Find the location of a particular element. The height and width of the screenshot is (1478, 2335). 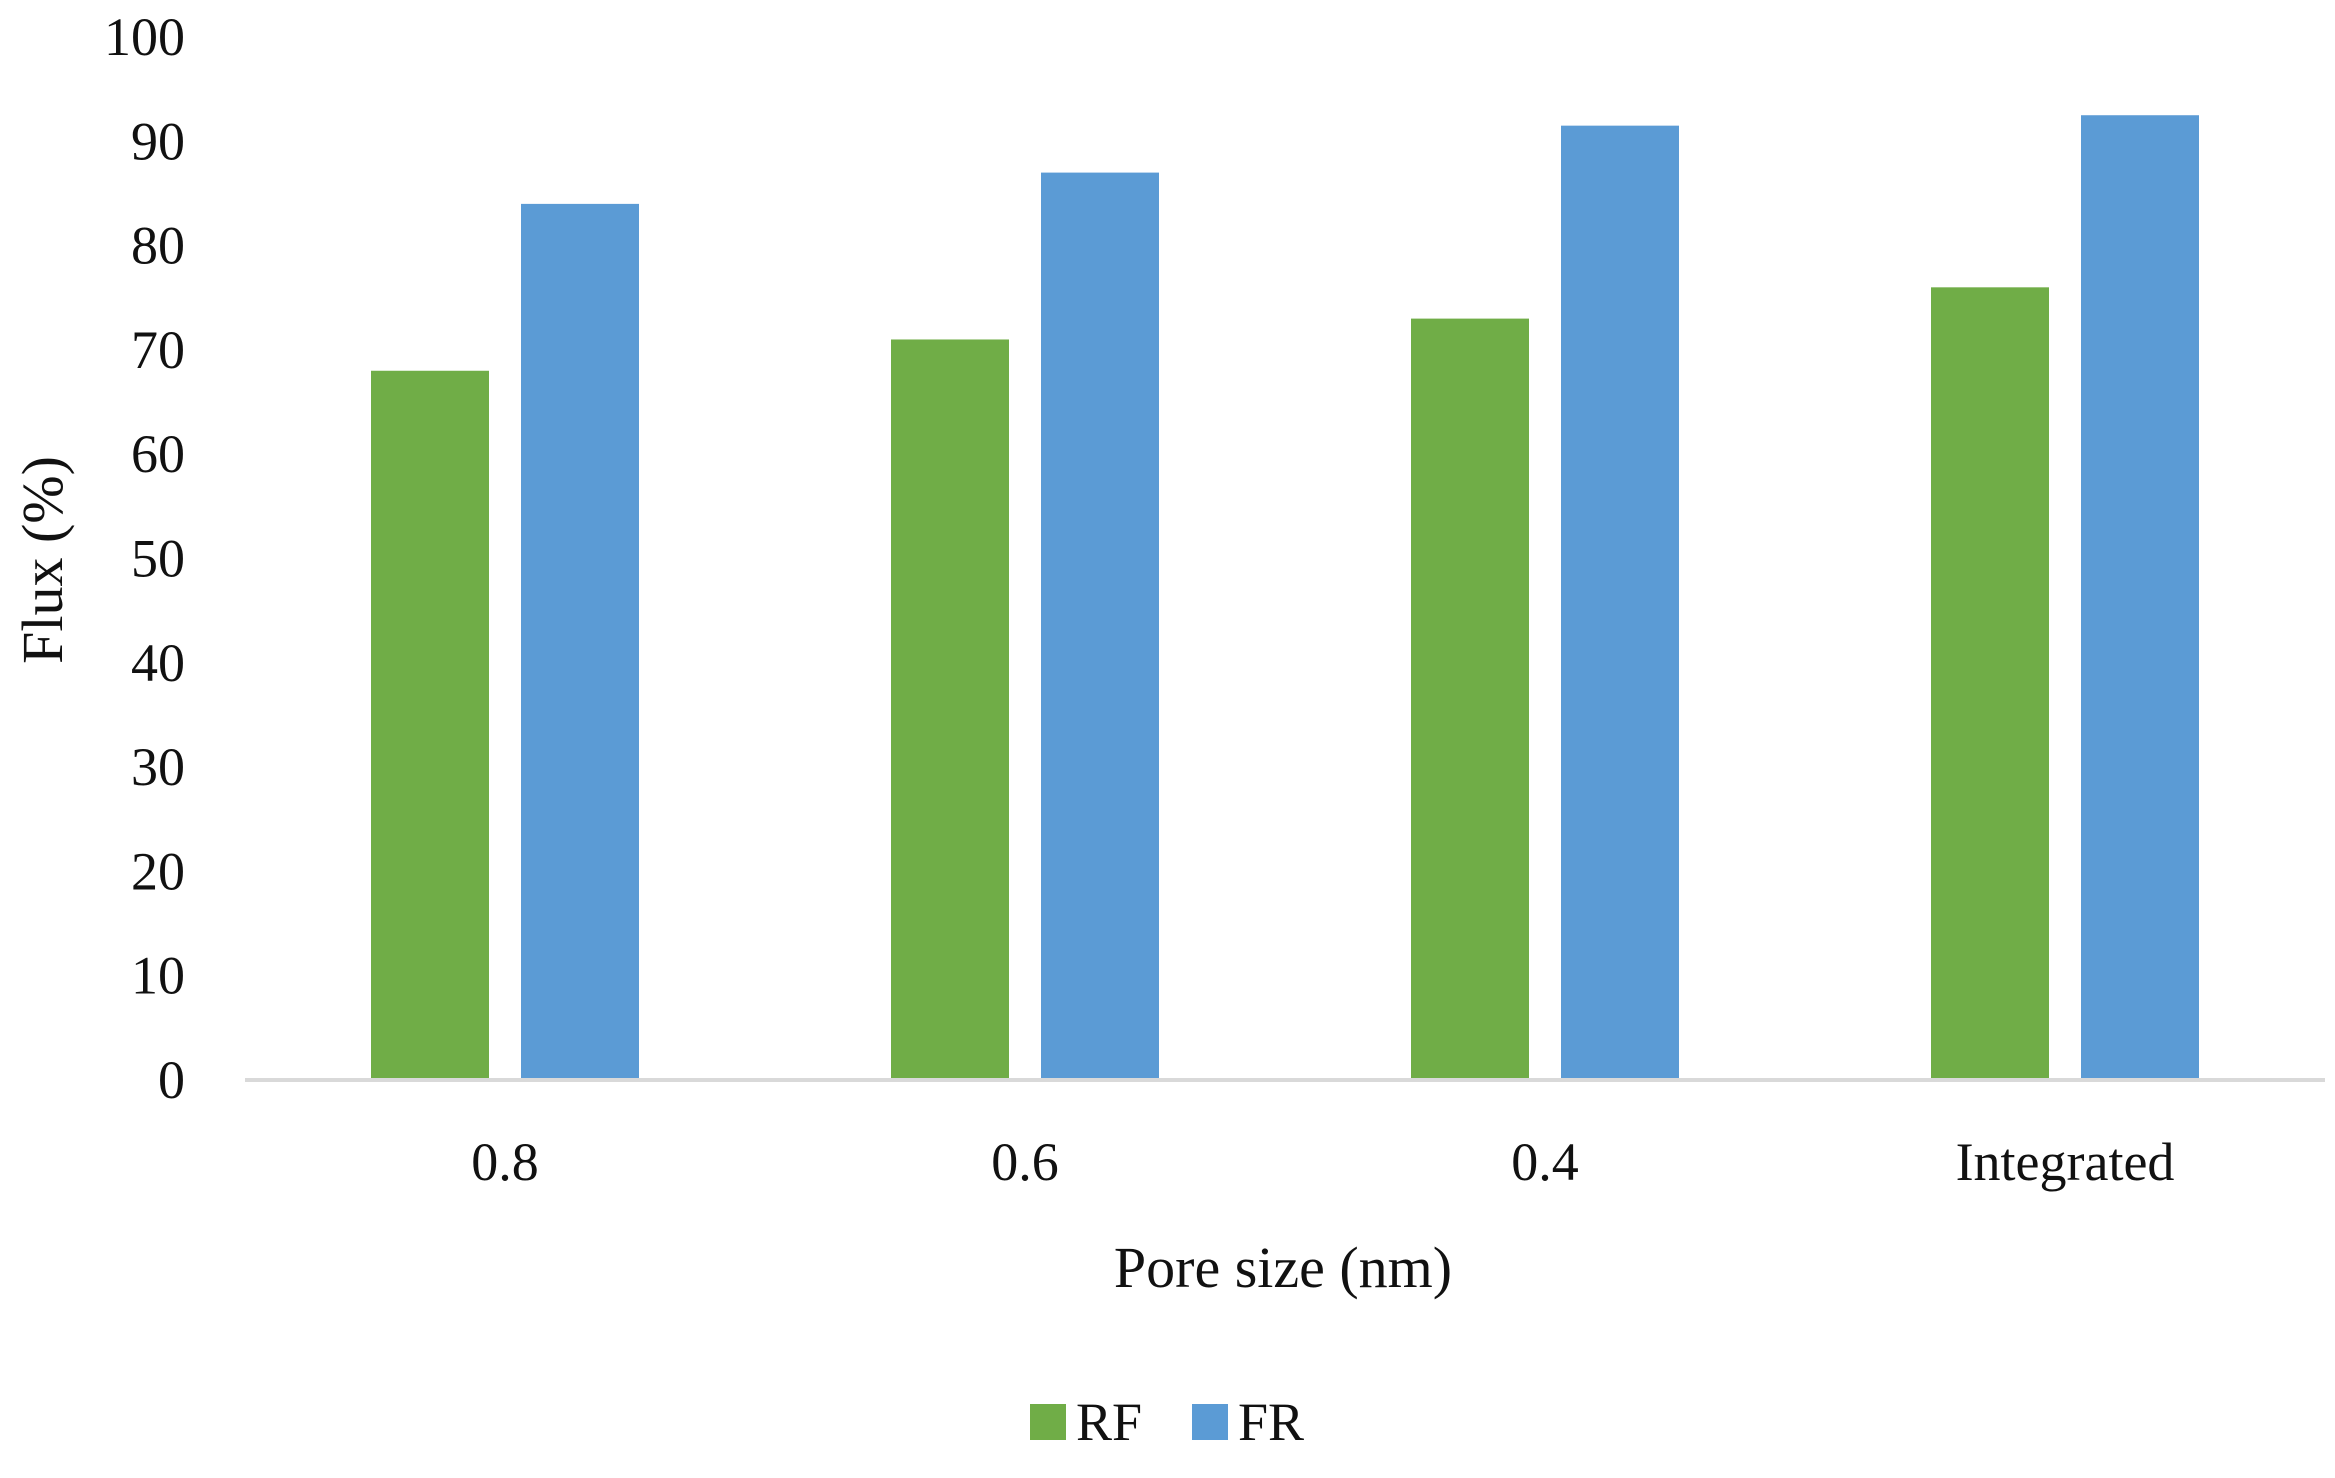

legend-swatch-fr is located at coordinates (1210, 1422).